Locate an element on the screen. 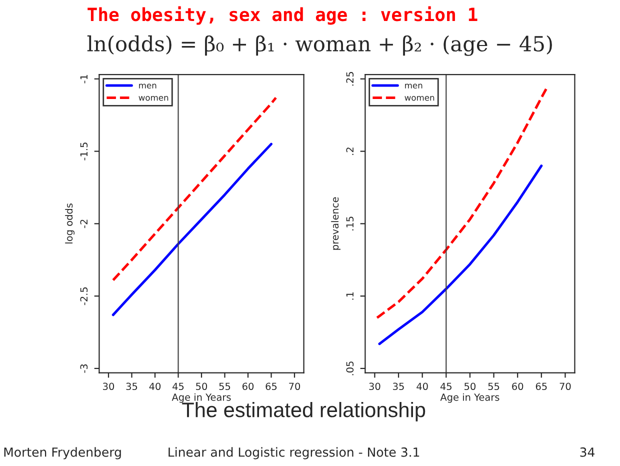 This screenshot has height=466, width=620. y-tick-label: -2 is located at coordinates (84, 224).